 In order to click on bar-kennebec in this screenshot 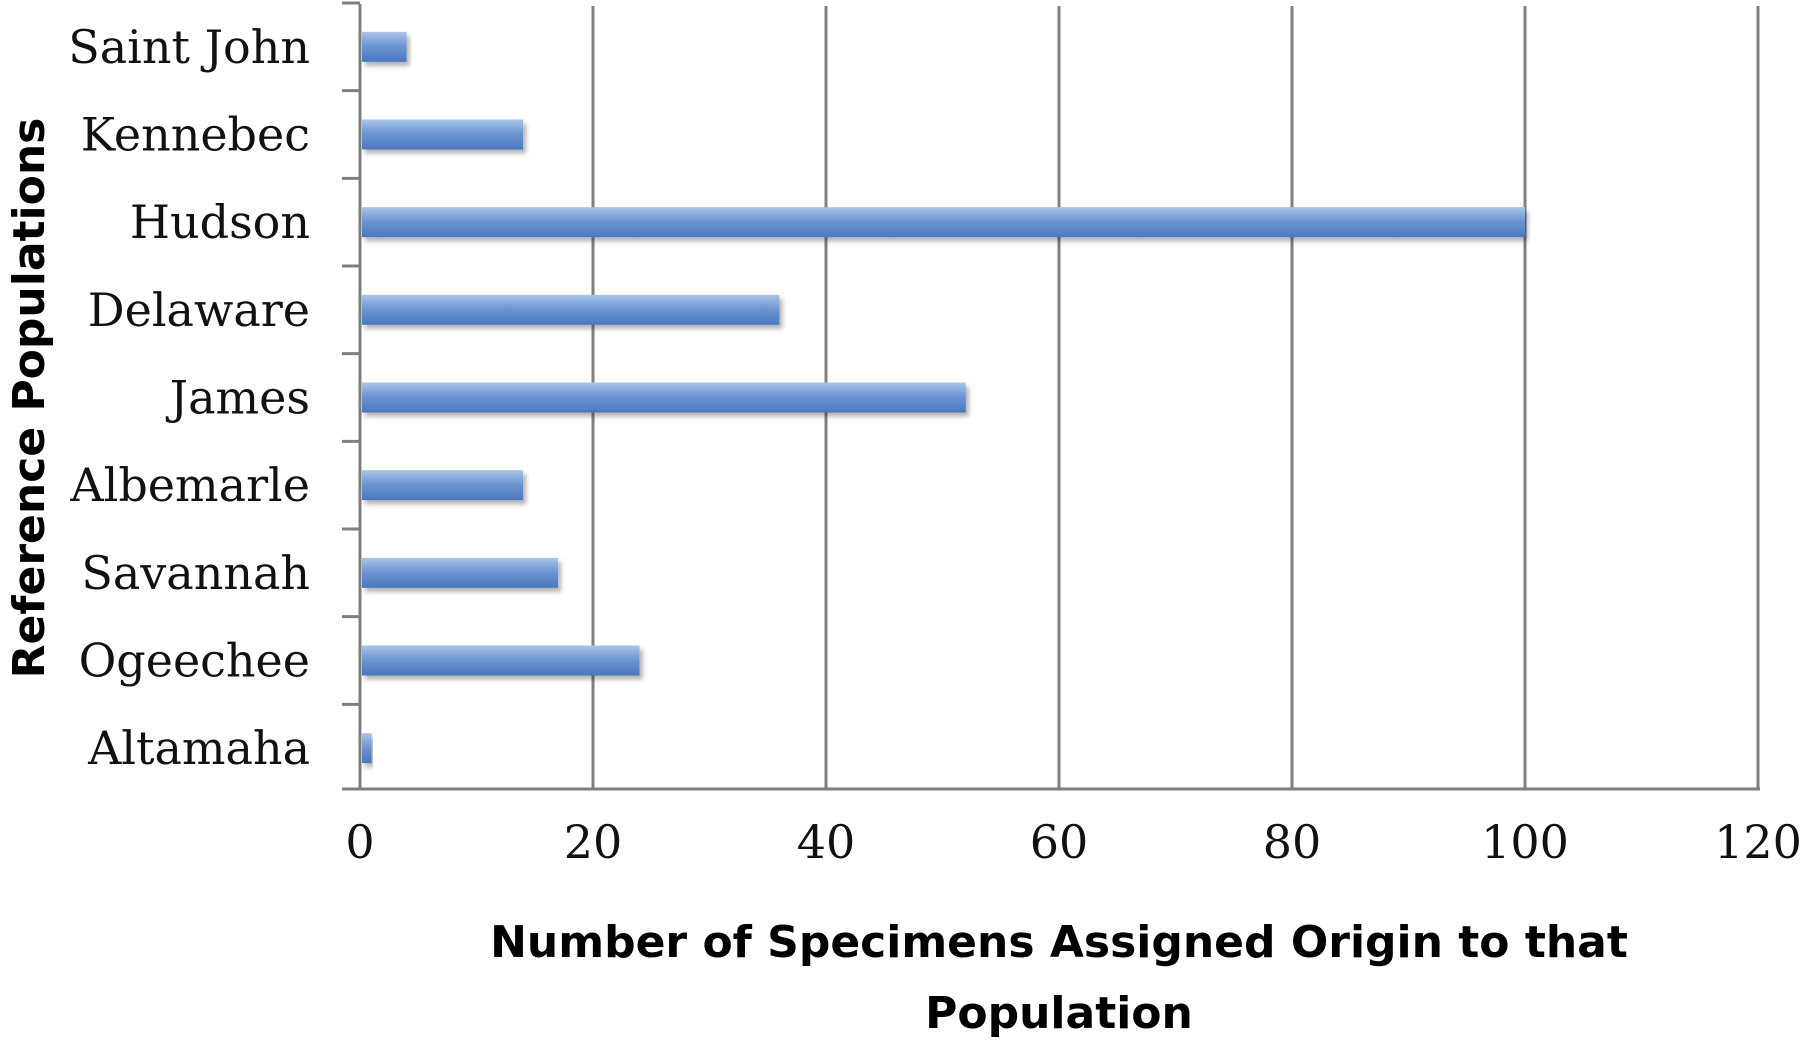, I will do `click(443, 134)`.